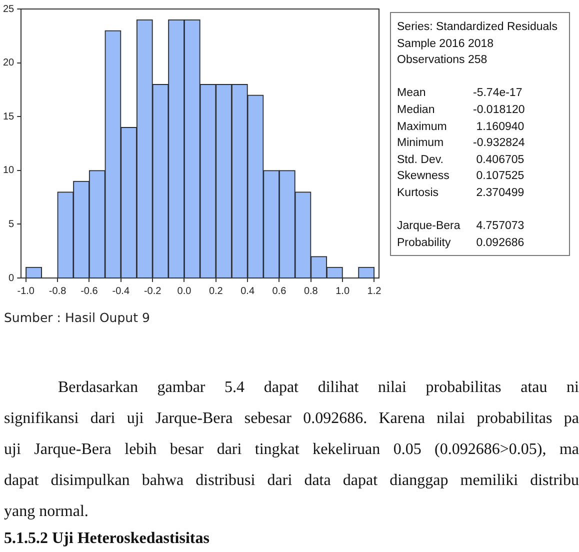  I want to click on text: Series: Standardized Residuals, so click(477, 27).